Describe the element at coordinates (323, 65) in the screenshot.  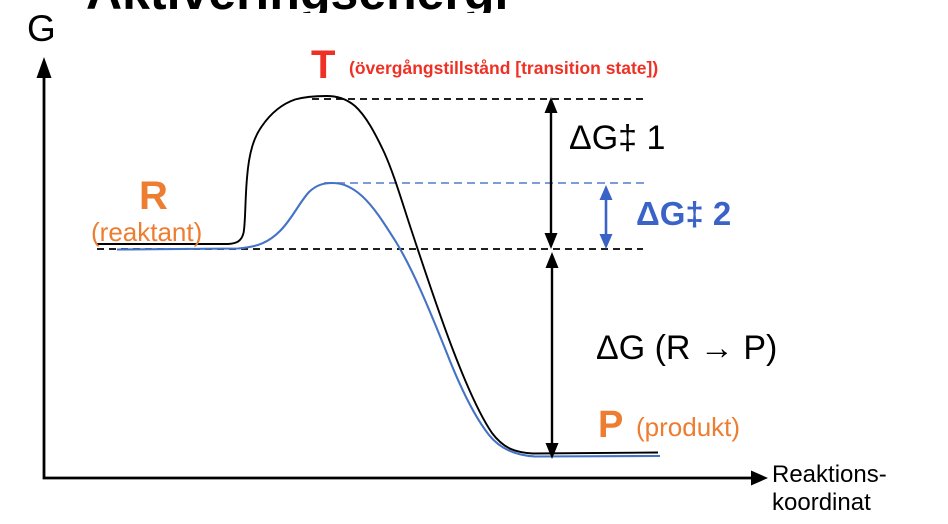
I see `transition-state-symbol: T` at that location.